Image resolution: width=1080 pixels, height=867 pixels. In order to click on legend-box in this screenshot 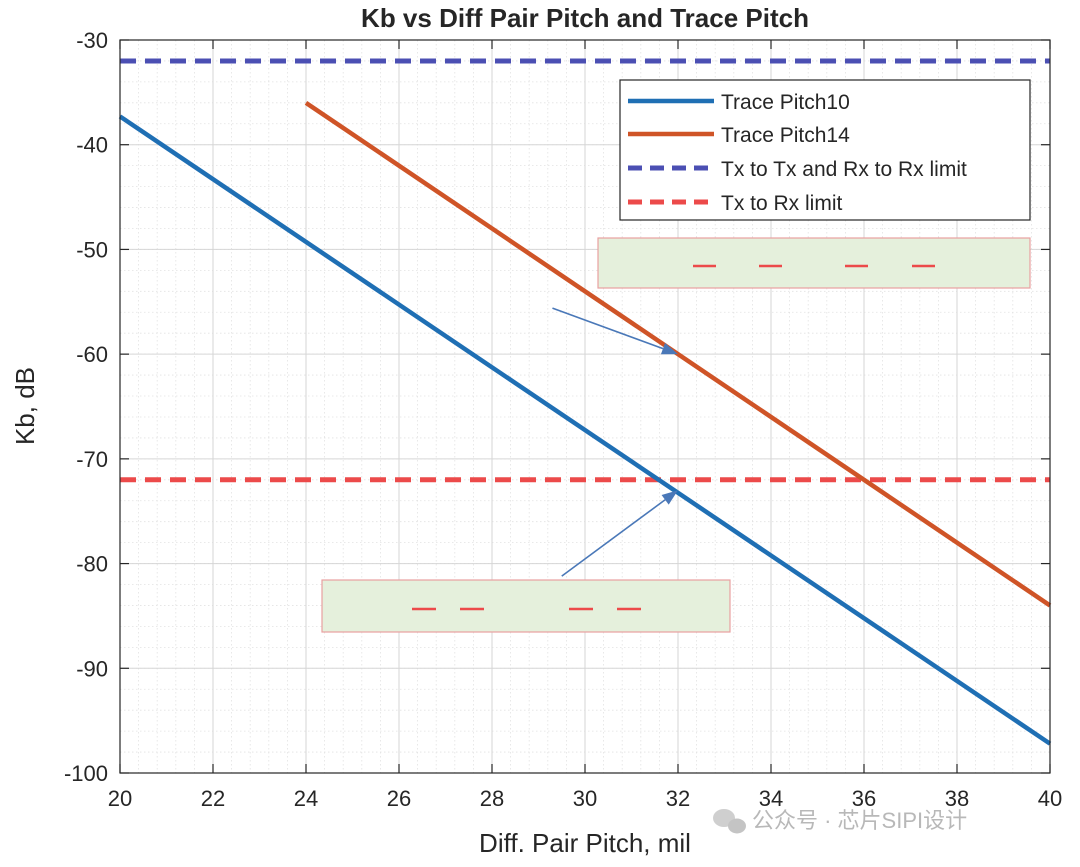, I will do `click(825, 150)`.